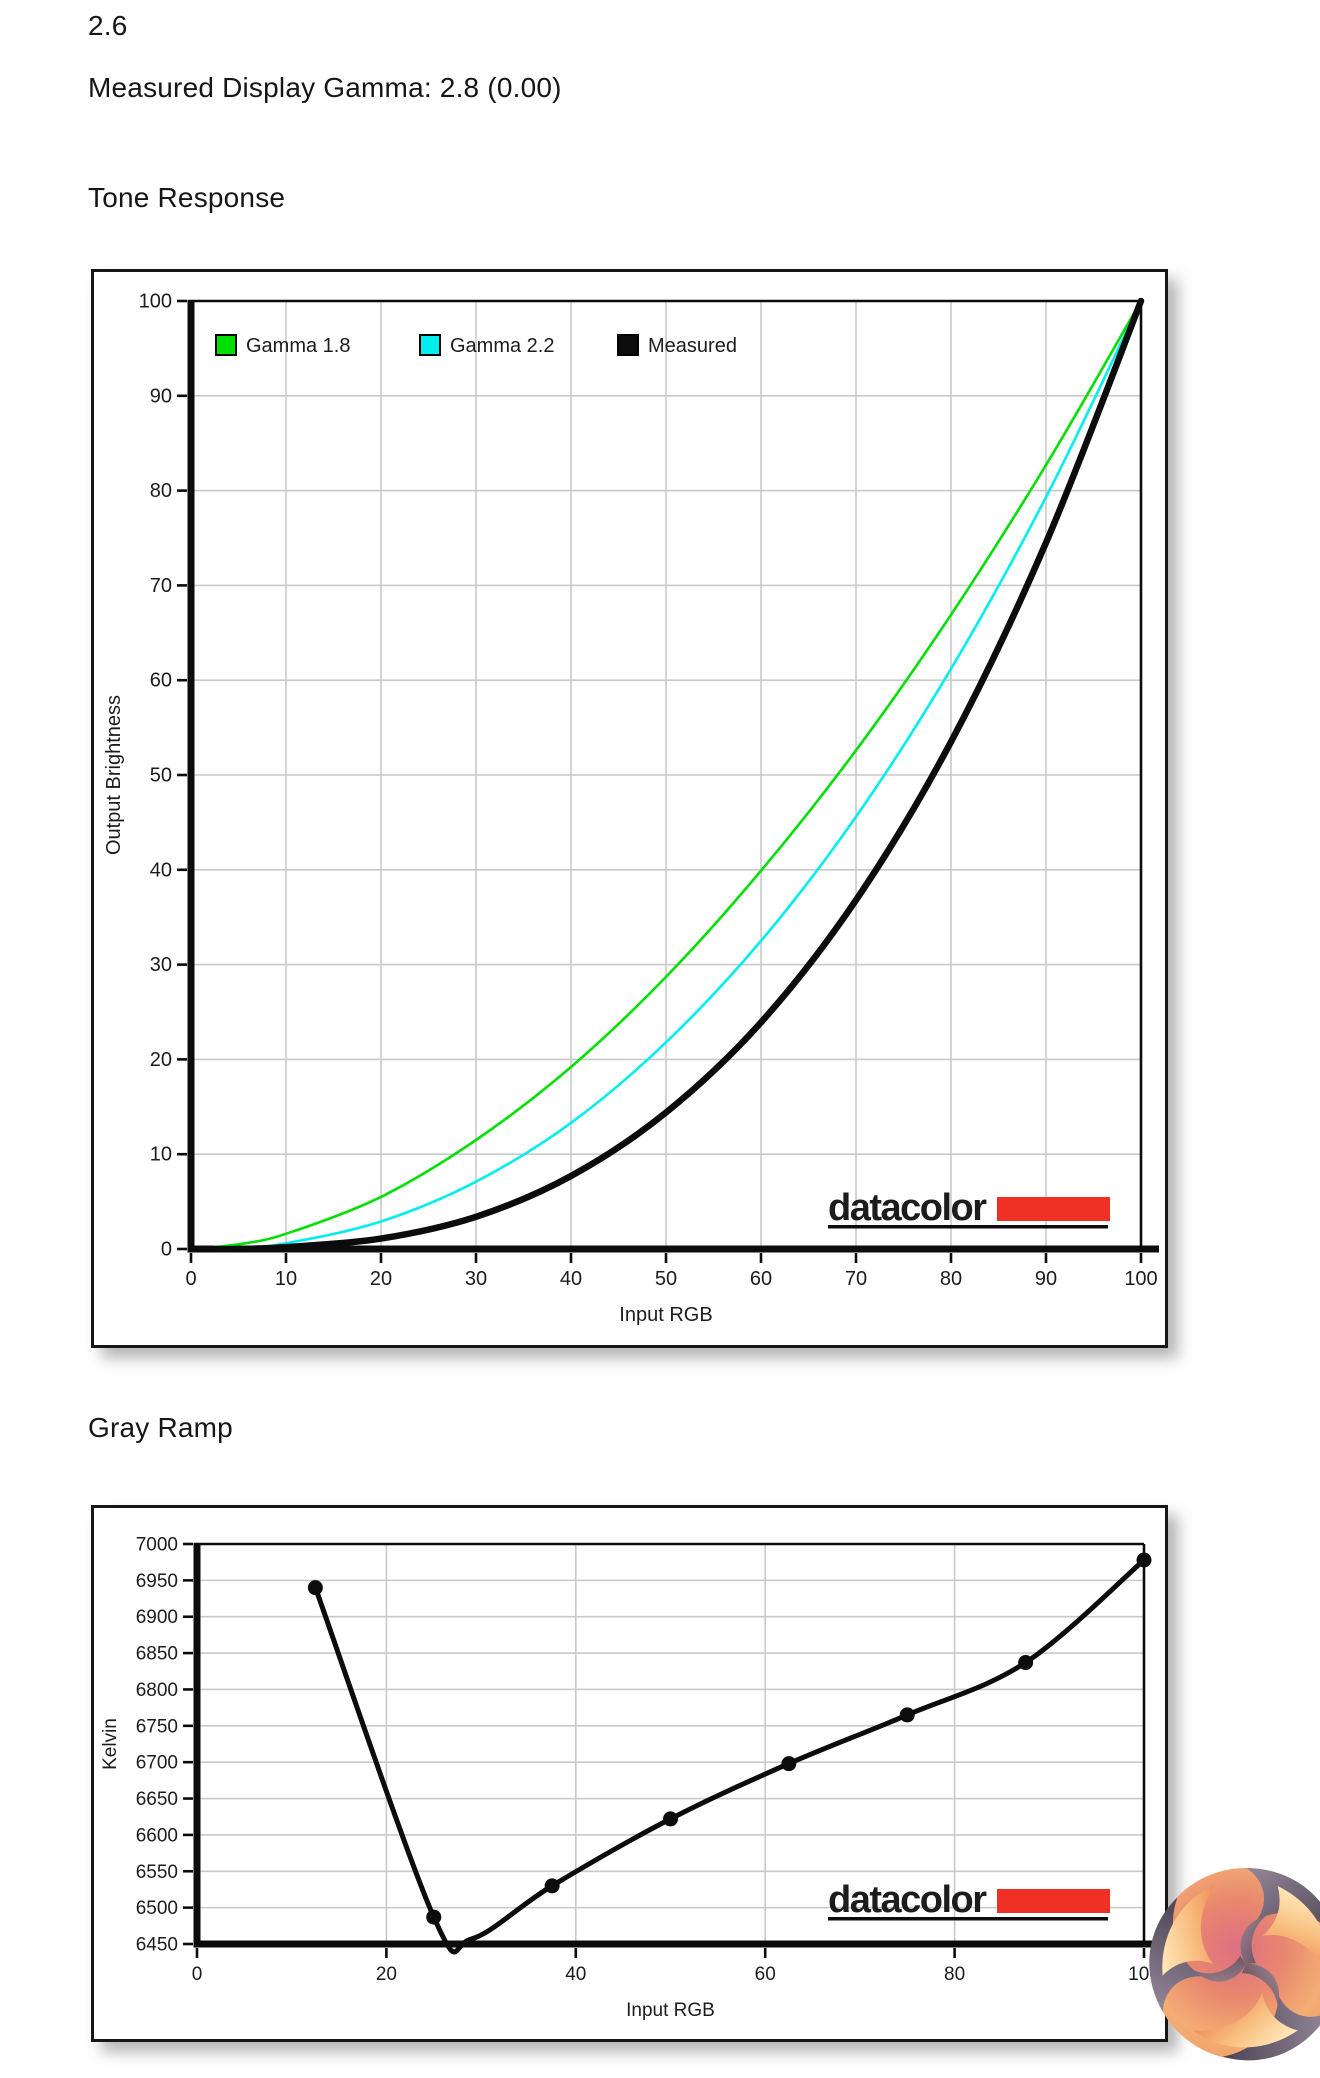 This screenshot has height=2078, width=1320. I want to click on y-tick-label: 90, so click(161, 396).